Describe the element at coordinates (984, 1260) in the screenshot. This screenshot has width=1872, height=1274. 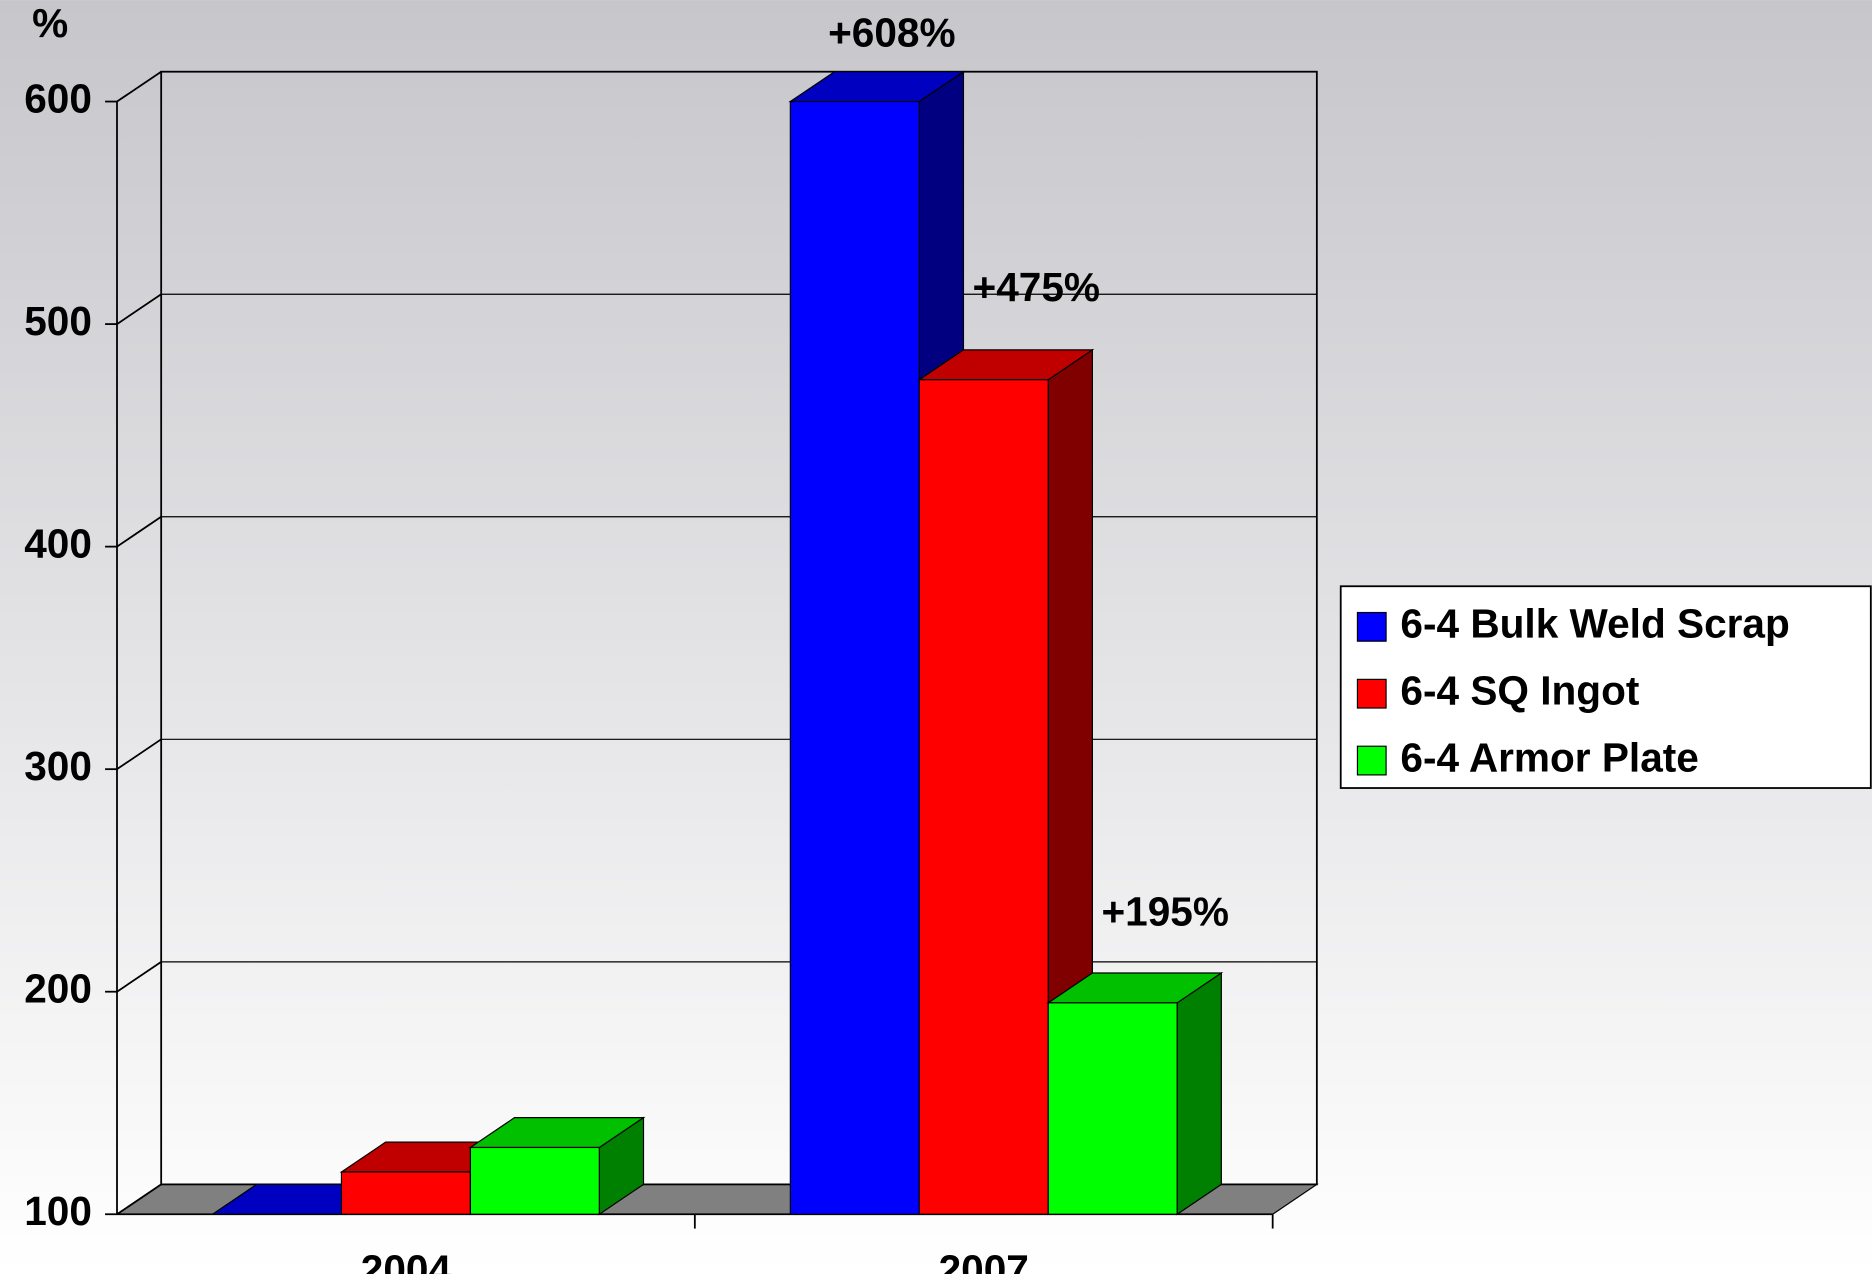
I see `x-tick-label: 2007` at that location.